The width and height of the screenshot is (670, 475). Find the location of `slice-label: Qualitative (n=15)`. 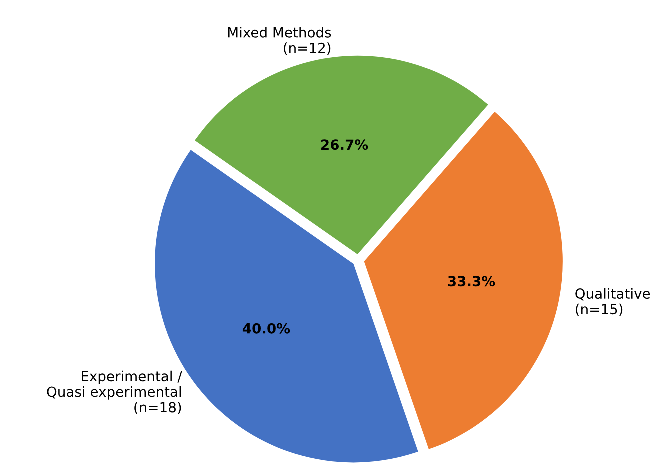

slice-label: Qualitative (n=15) is located at coordinates (613, 302).